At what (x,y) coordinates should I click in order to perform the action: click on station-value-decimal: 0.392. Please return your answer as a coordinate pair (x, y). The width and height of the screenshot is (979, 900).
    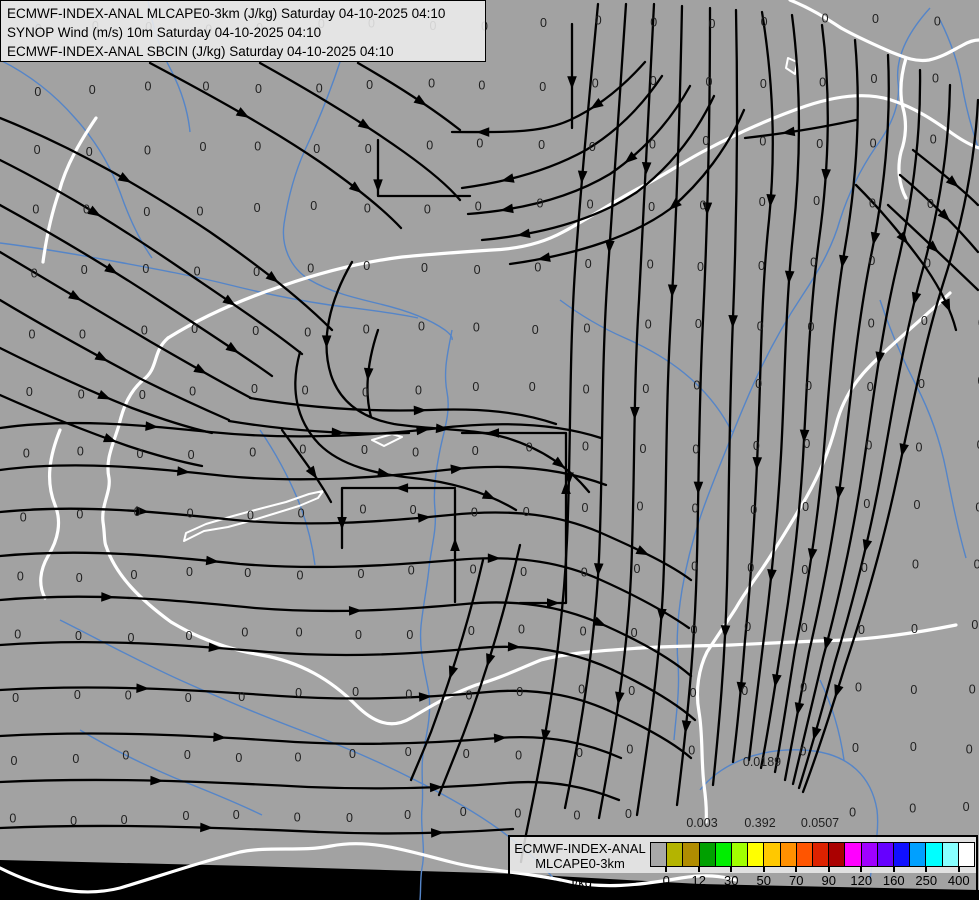
    Looking at the image, I should click on (759, 823).